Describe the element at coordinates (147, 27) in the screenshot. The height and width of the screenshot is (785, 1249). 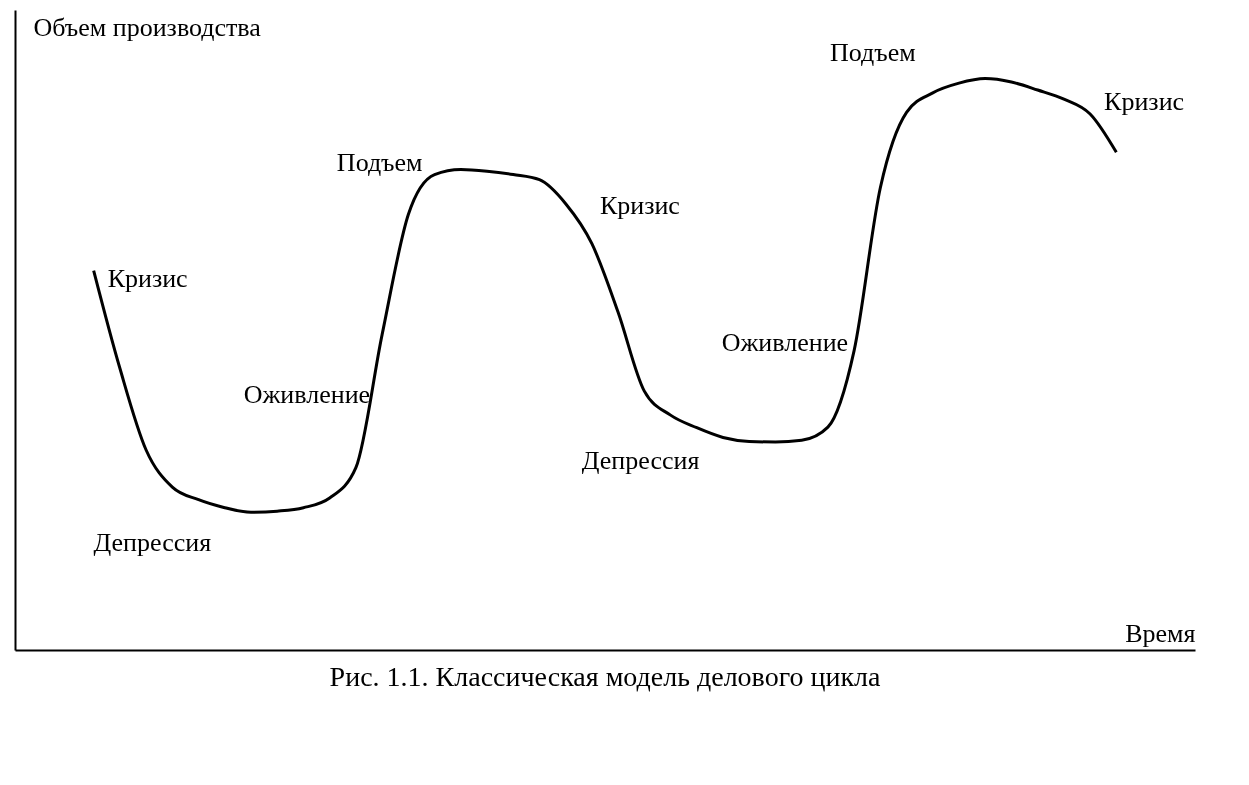
I see `y-axis-title: Объем производства` at that location.